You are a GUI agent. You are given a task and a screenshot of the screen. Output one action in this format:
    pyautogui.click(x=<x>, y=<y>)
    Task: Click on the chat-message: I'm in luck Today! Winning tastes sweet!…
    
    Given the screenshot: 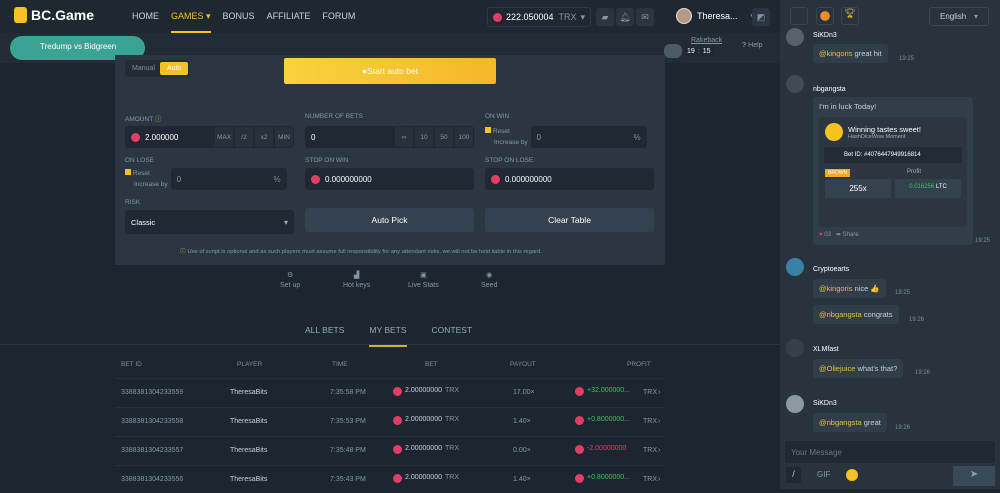 What is the action you would take?
    pyautogui.click(x=893, y=171)
    